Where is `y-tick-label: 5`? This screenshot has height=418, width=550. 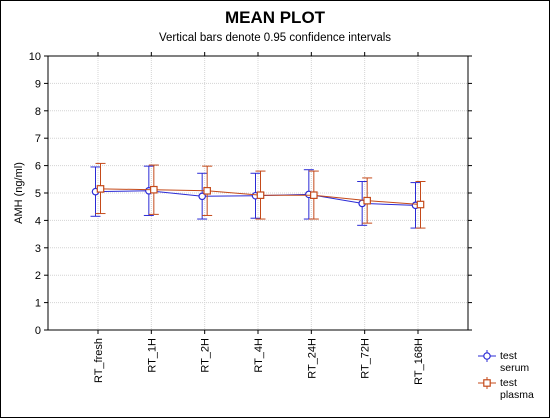
y-tick-label: 5 is located at coordinates (38, 194).